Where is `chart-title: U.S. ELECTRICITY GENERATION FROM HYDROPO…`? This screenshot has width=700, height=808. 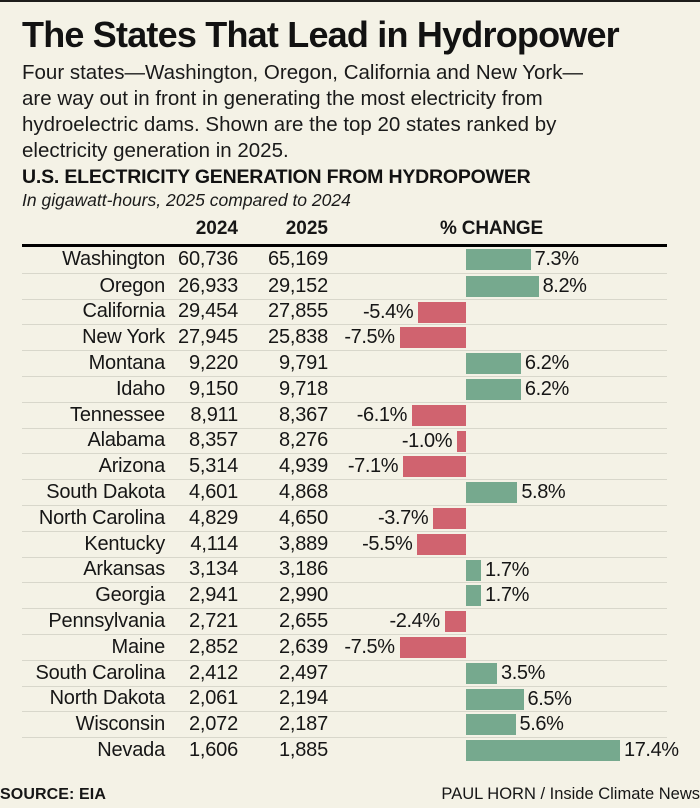 chart-title: U.S. ELECTRICITY GENERATION FROM HYDROPO… is located at coordinates (276, 177).